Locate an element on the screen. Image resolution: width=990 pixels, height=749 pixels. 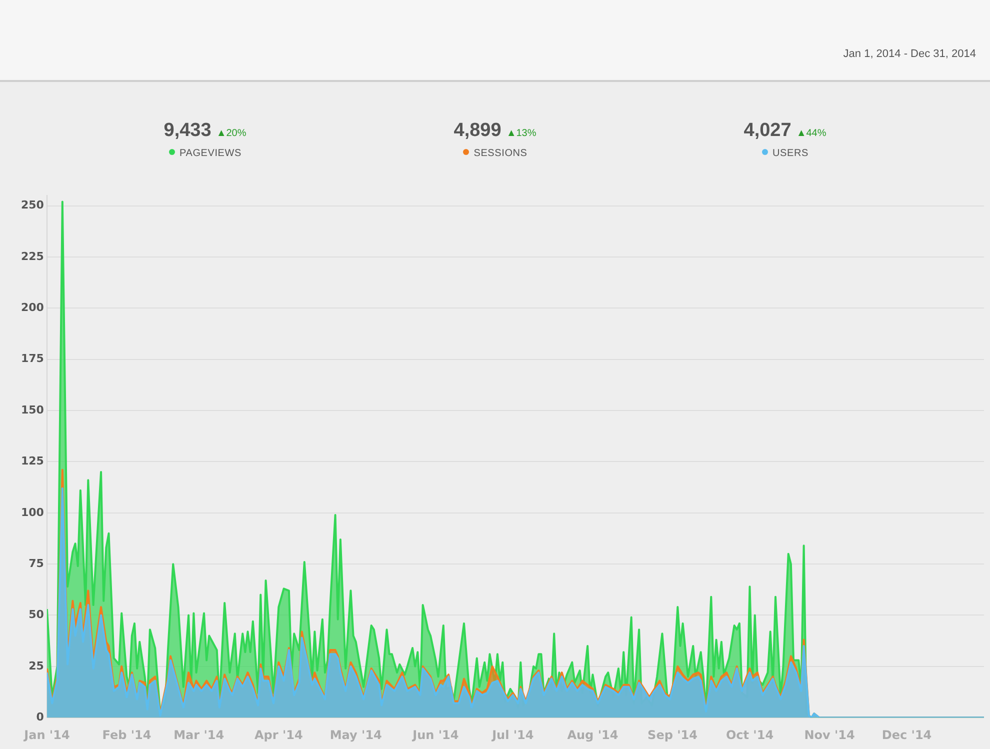
y-tick-label: 225 is located at coordinates (32, 256).